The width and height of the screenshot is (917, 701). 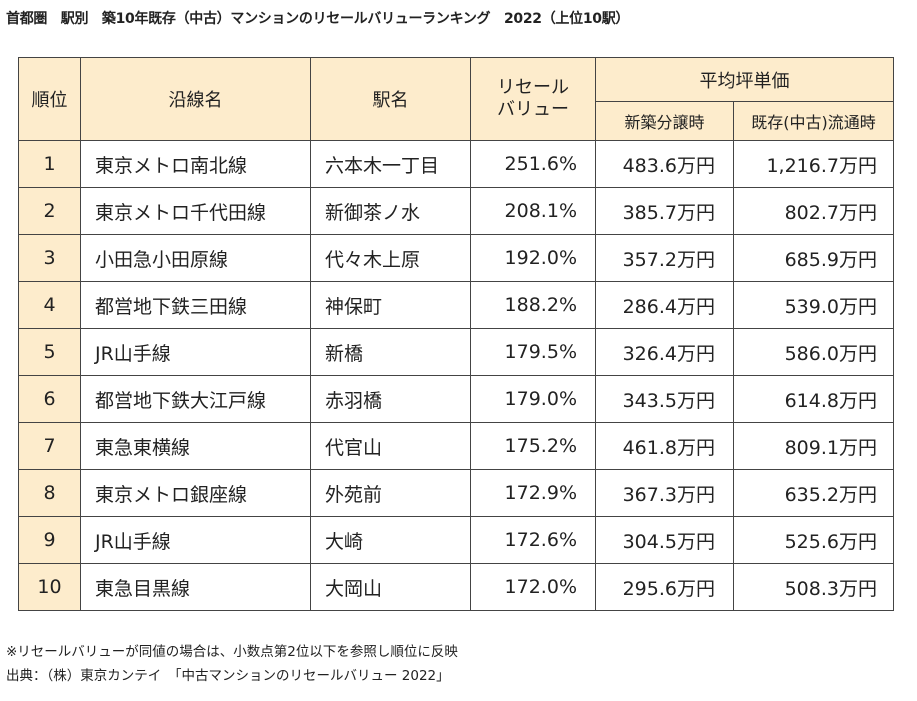 I want to click on station-cell: 大岡山, so click(x=390, y=587).